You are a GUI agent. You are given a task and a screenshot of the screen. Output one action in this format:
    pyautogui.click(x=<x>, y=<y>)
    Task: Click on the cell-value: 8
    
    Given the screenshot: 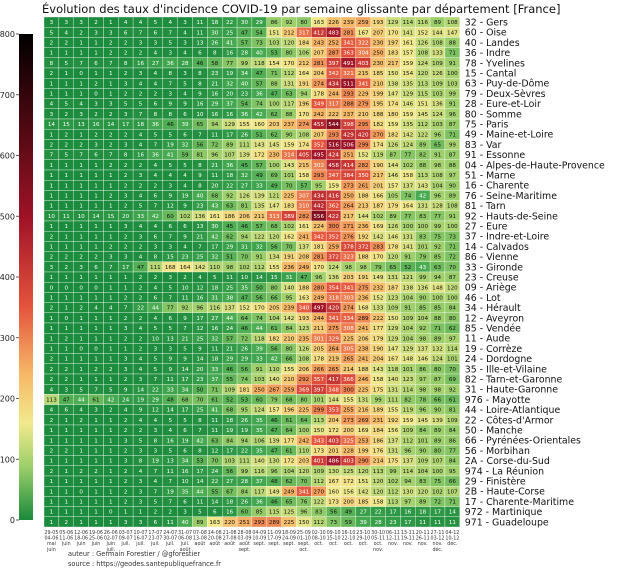 What is the action you would take?
    pyautogui.click(x=156, y=115)
    